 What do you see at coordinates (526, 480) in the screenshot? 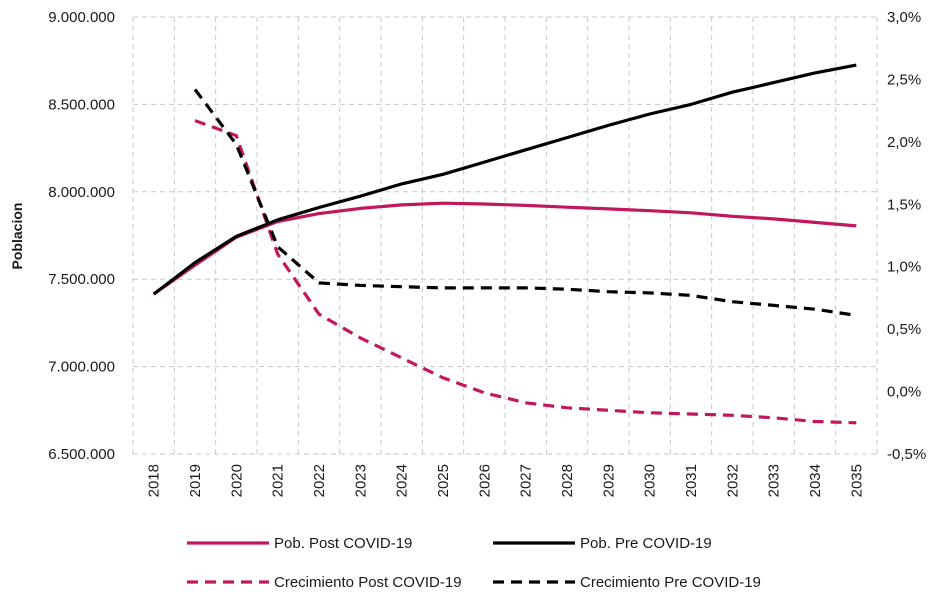
I see `x-tick-label: 2027` at bounding box center [526, 480].